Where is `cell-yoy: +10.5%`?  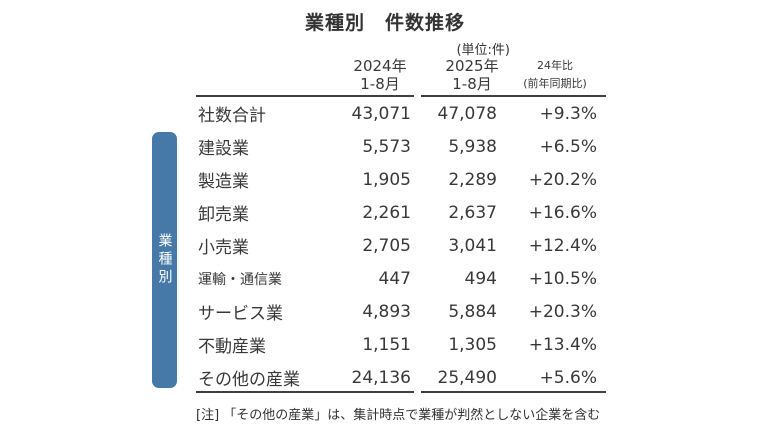 cell-yoy: +10.5% is located at coordinates (562, 278).